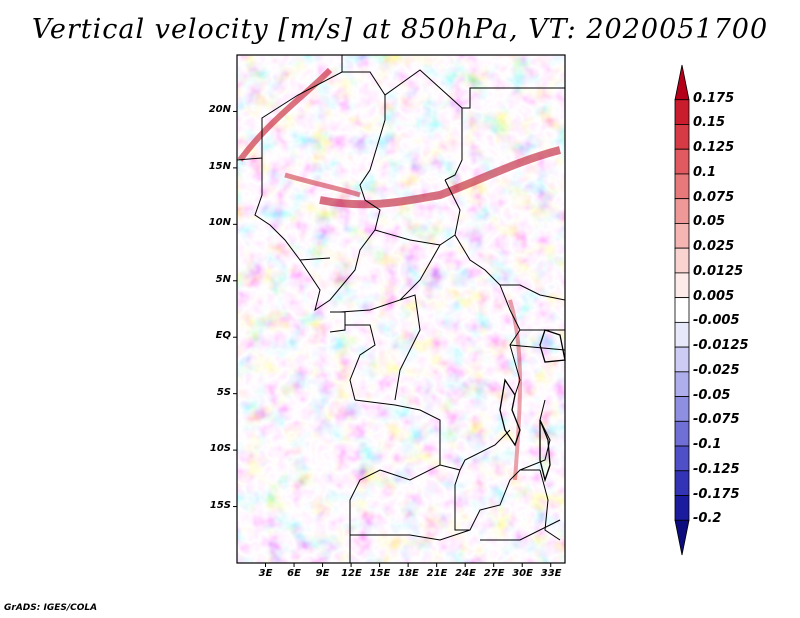 This screenshot has height=618, width=800. Describe the element at coordinates (351, 573) in the screenshot. I see `lon-label: 12E` at that location.